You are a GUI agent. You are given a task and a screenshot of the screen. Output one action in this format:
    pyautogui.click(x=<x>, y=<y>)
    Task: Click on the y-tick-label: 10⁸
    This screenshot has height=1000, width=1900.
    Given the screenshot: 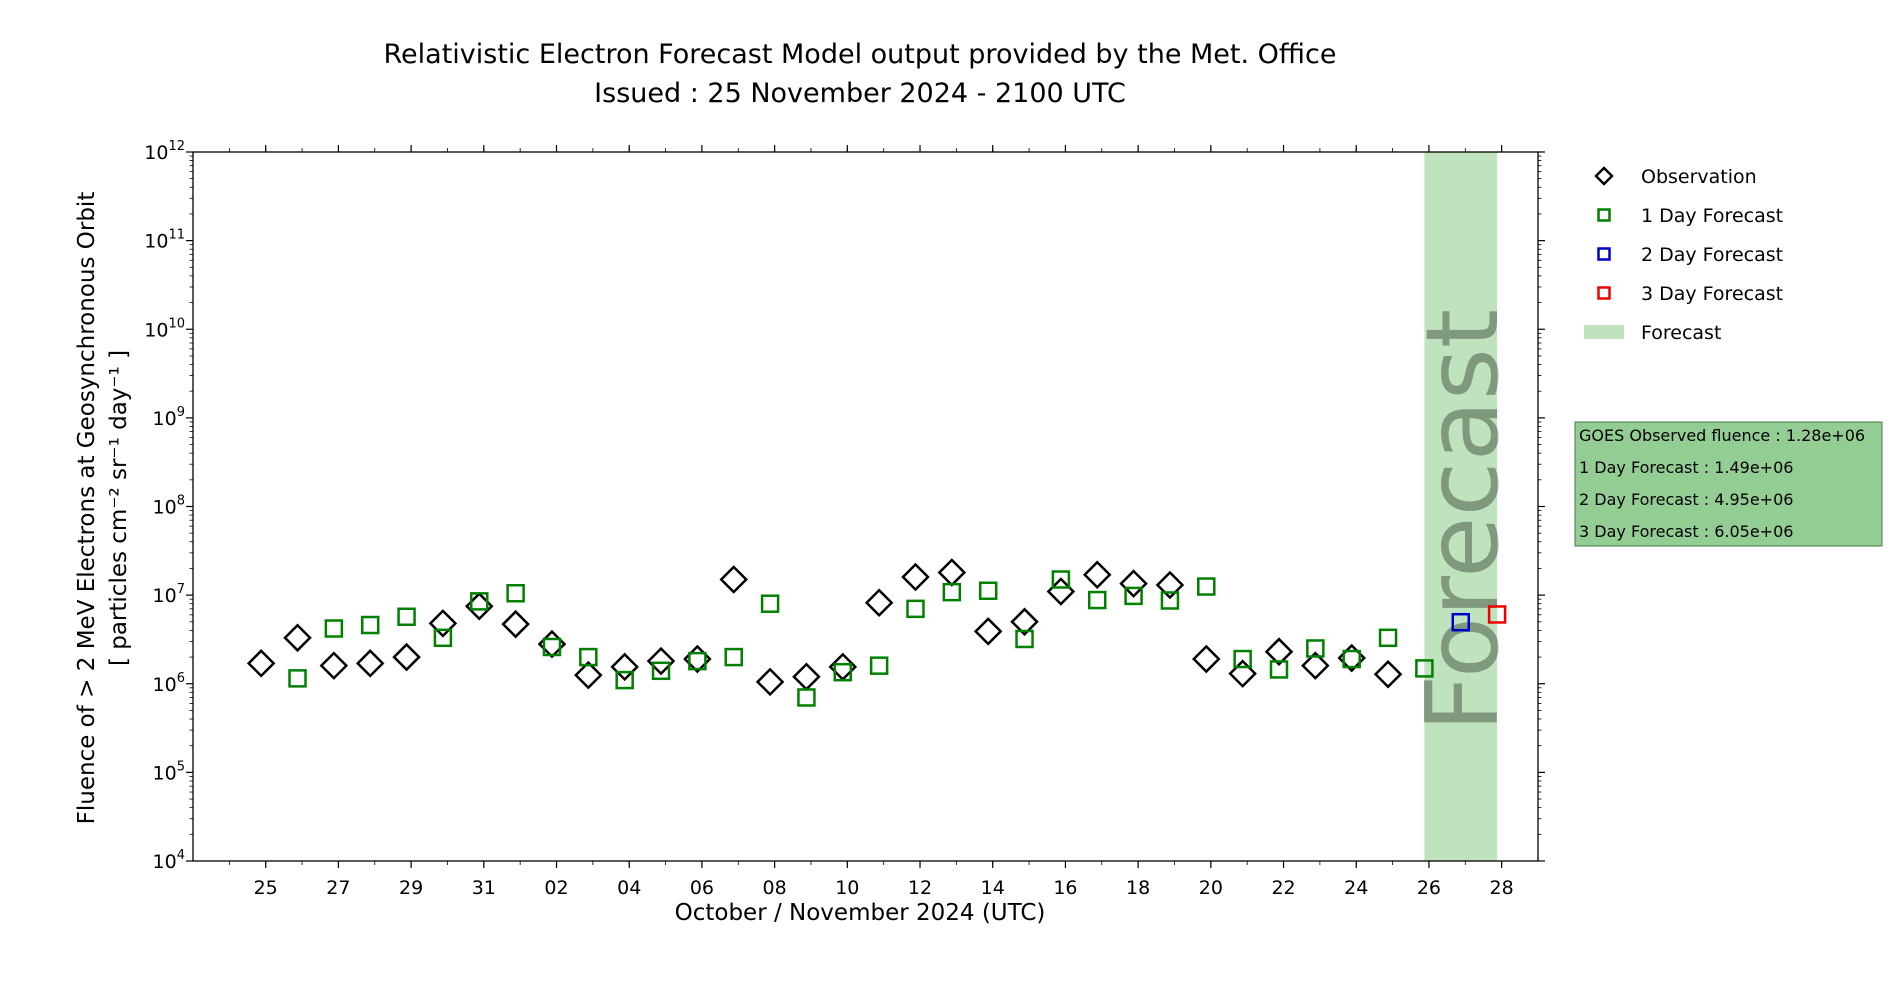 What is the action you would take?
    pyautogui.click(x=169, y=506)
    